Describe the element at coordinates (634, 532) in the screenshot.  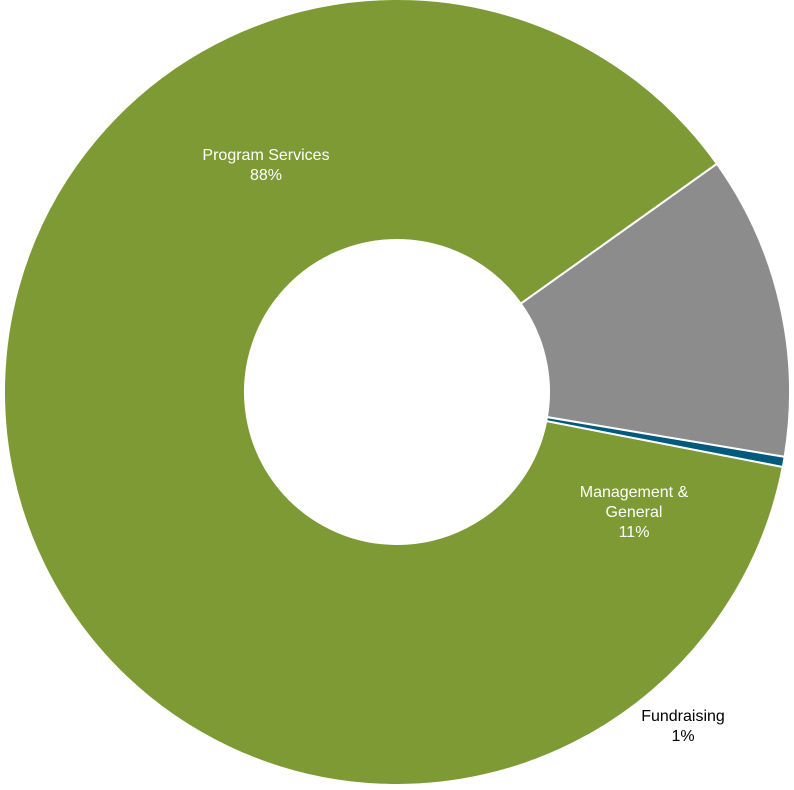
I see `slice-percent: 11%` at that location.